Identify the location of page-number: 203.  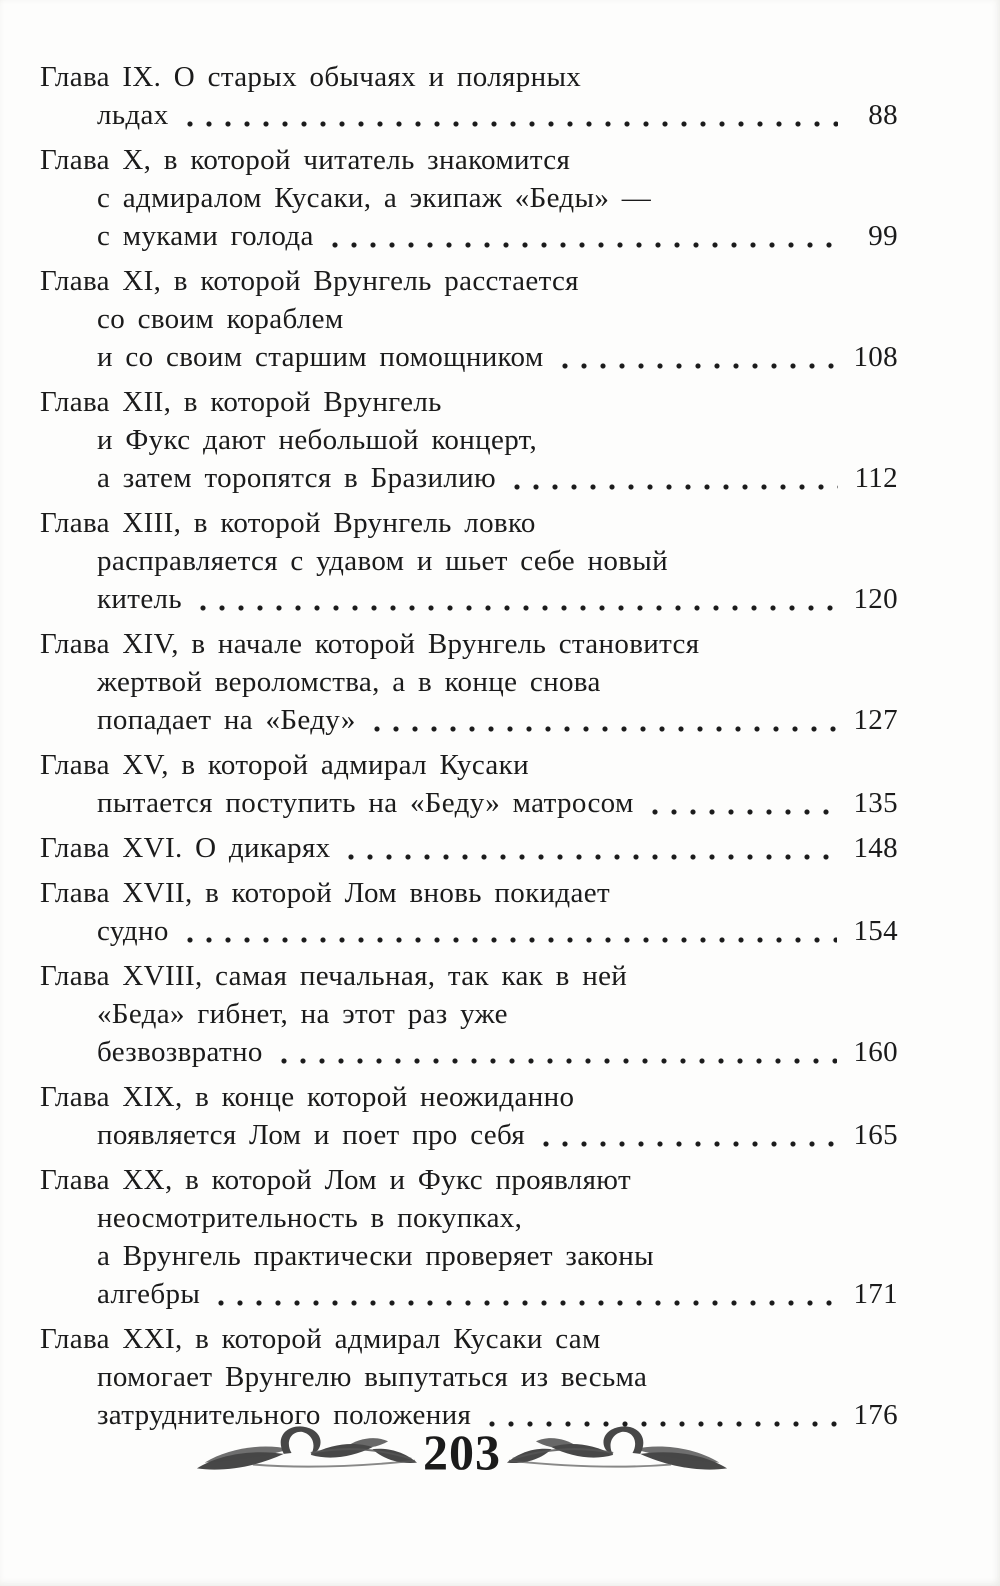
(462, 1452).